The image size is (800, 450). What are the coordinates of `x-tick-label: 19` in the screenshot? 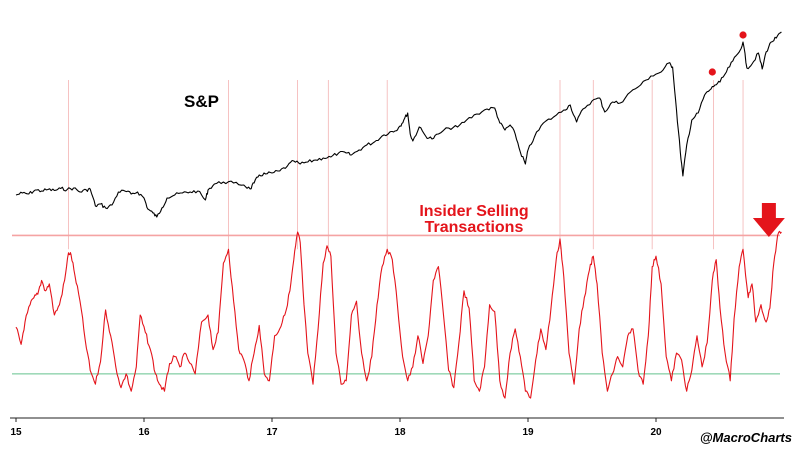 It's located at (528, 432).